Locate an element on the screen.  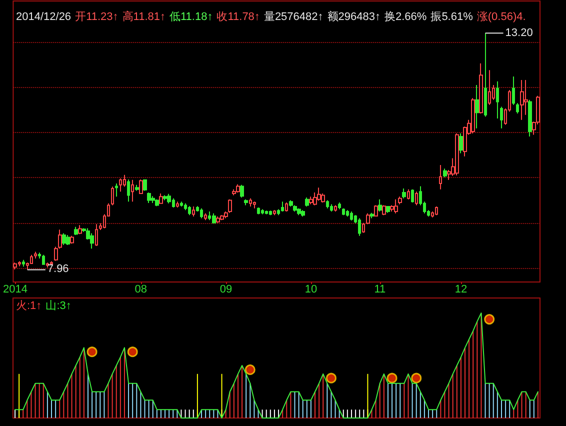
annotation: 量2576482↑ is located at coordinates (294, 17).